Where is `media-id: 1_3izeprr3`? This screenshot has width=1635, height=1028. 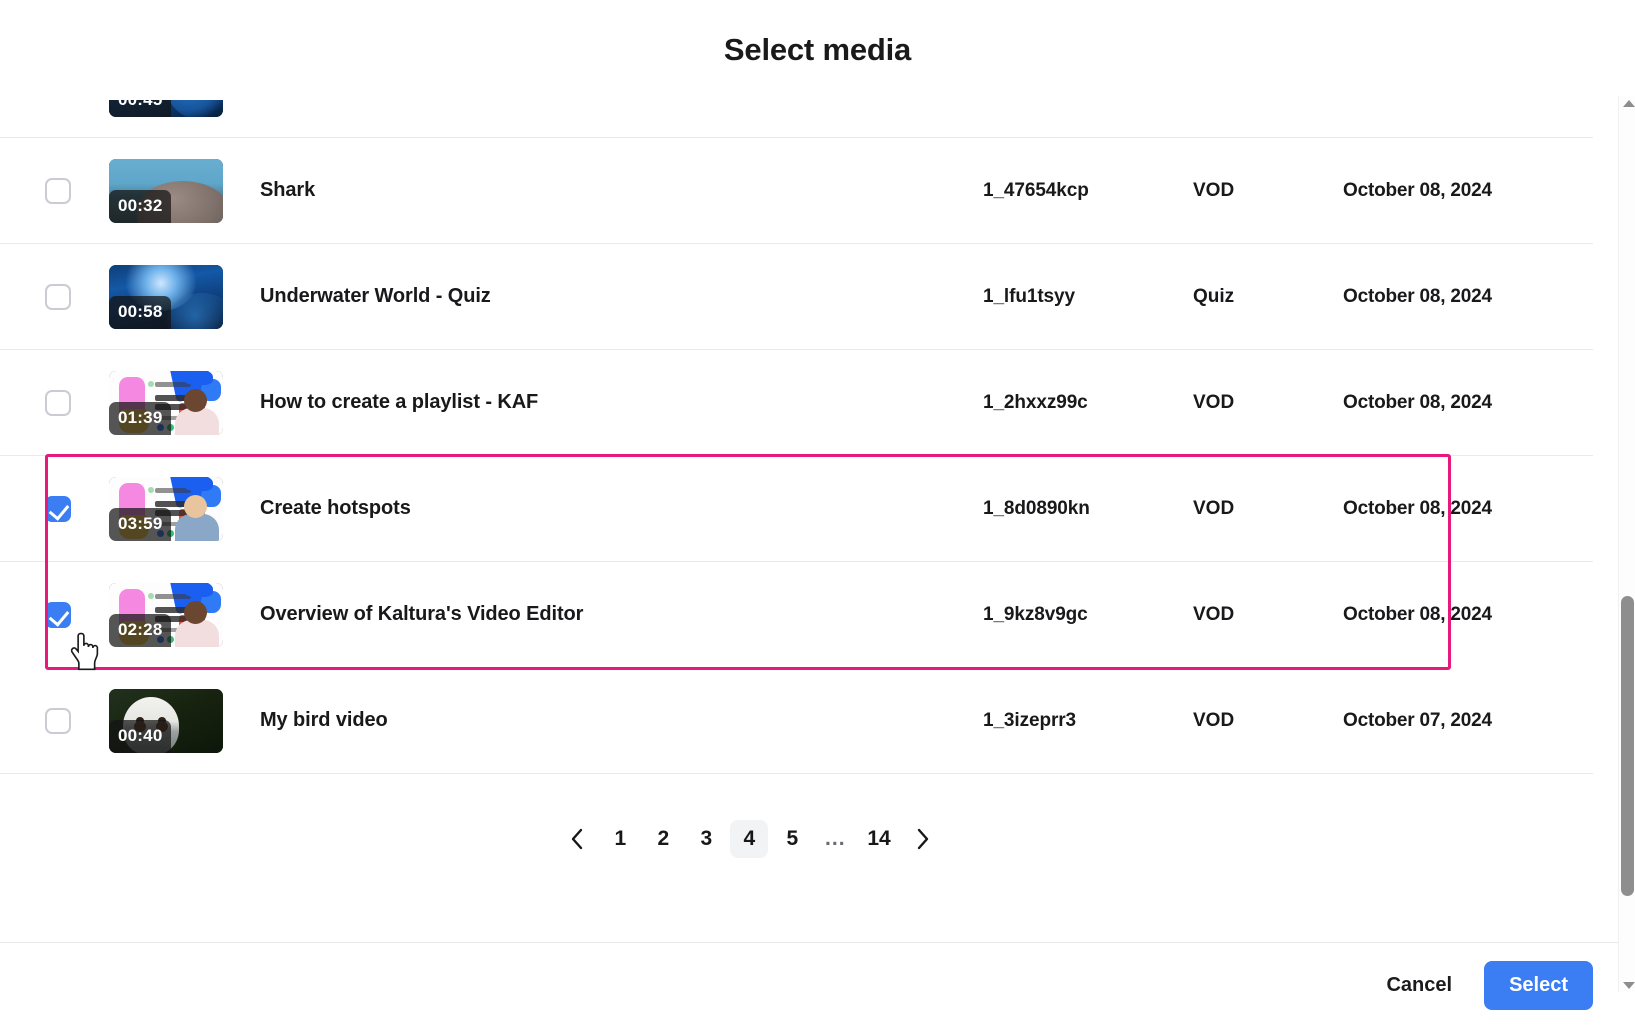
media-id: 1_3izeprr3 is located at coordinates (1030, 720).